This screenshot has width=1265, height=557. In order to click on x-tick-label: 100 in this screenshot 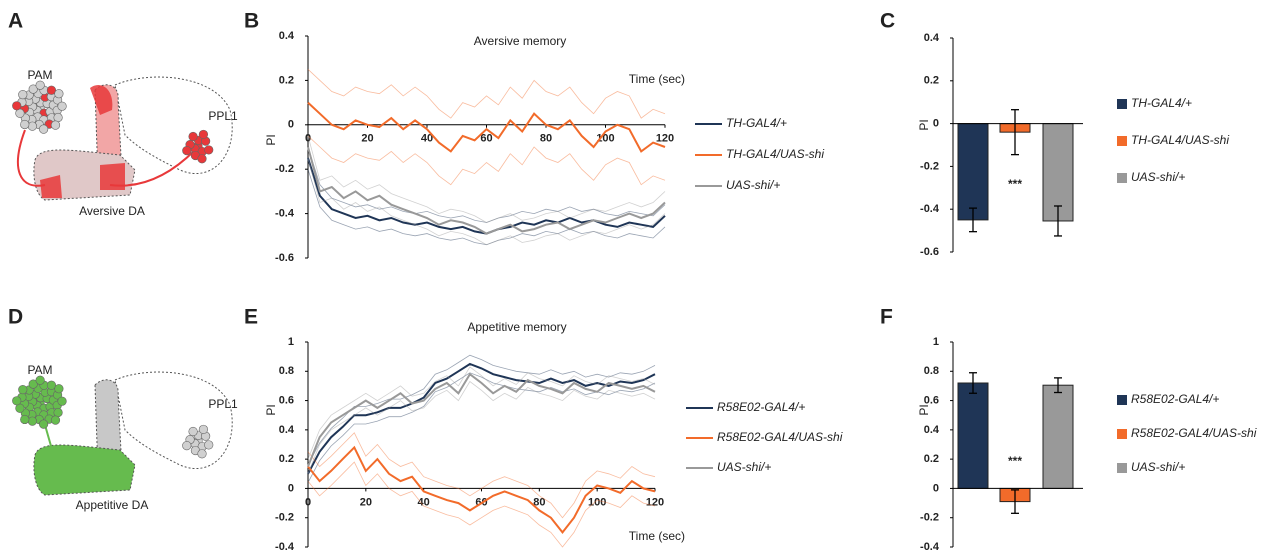, I will do `click(597, 502)`.